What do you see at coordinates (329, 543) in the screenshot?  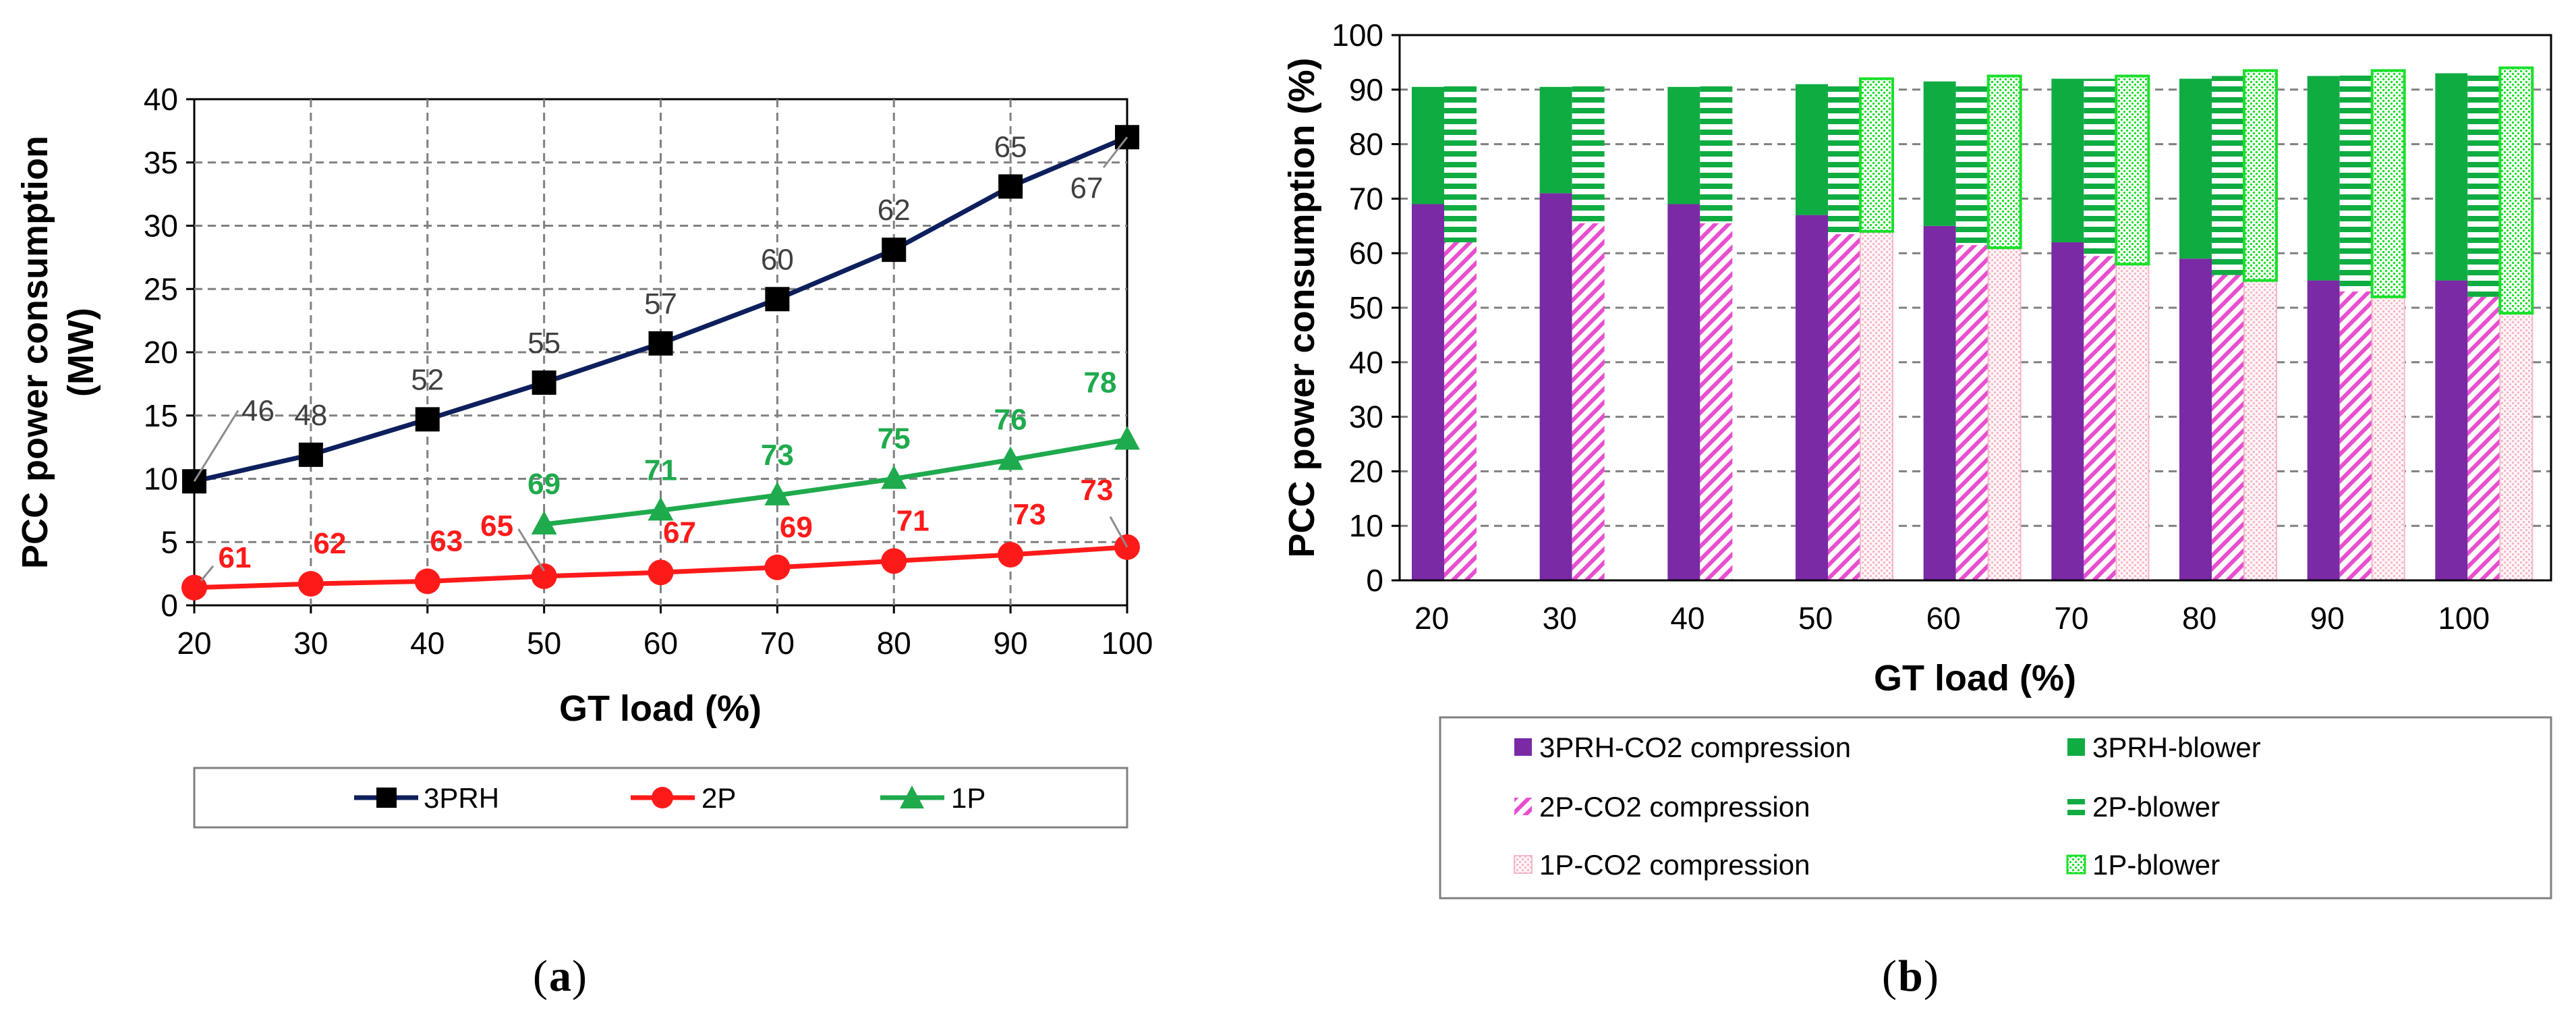 I see `data-label-2p: 62` at bounding box center [329, 543].